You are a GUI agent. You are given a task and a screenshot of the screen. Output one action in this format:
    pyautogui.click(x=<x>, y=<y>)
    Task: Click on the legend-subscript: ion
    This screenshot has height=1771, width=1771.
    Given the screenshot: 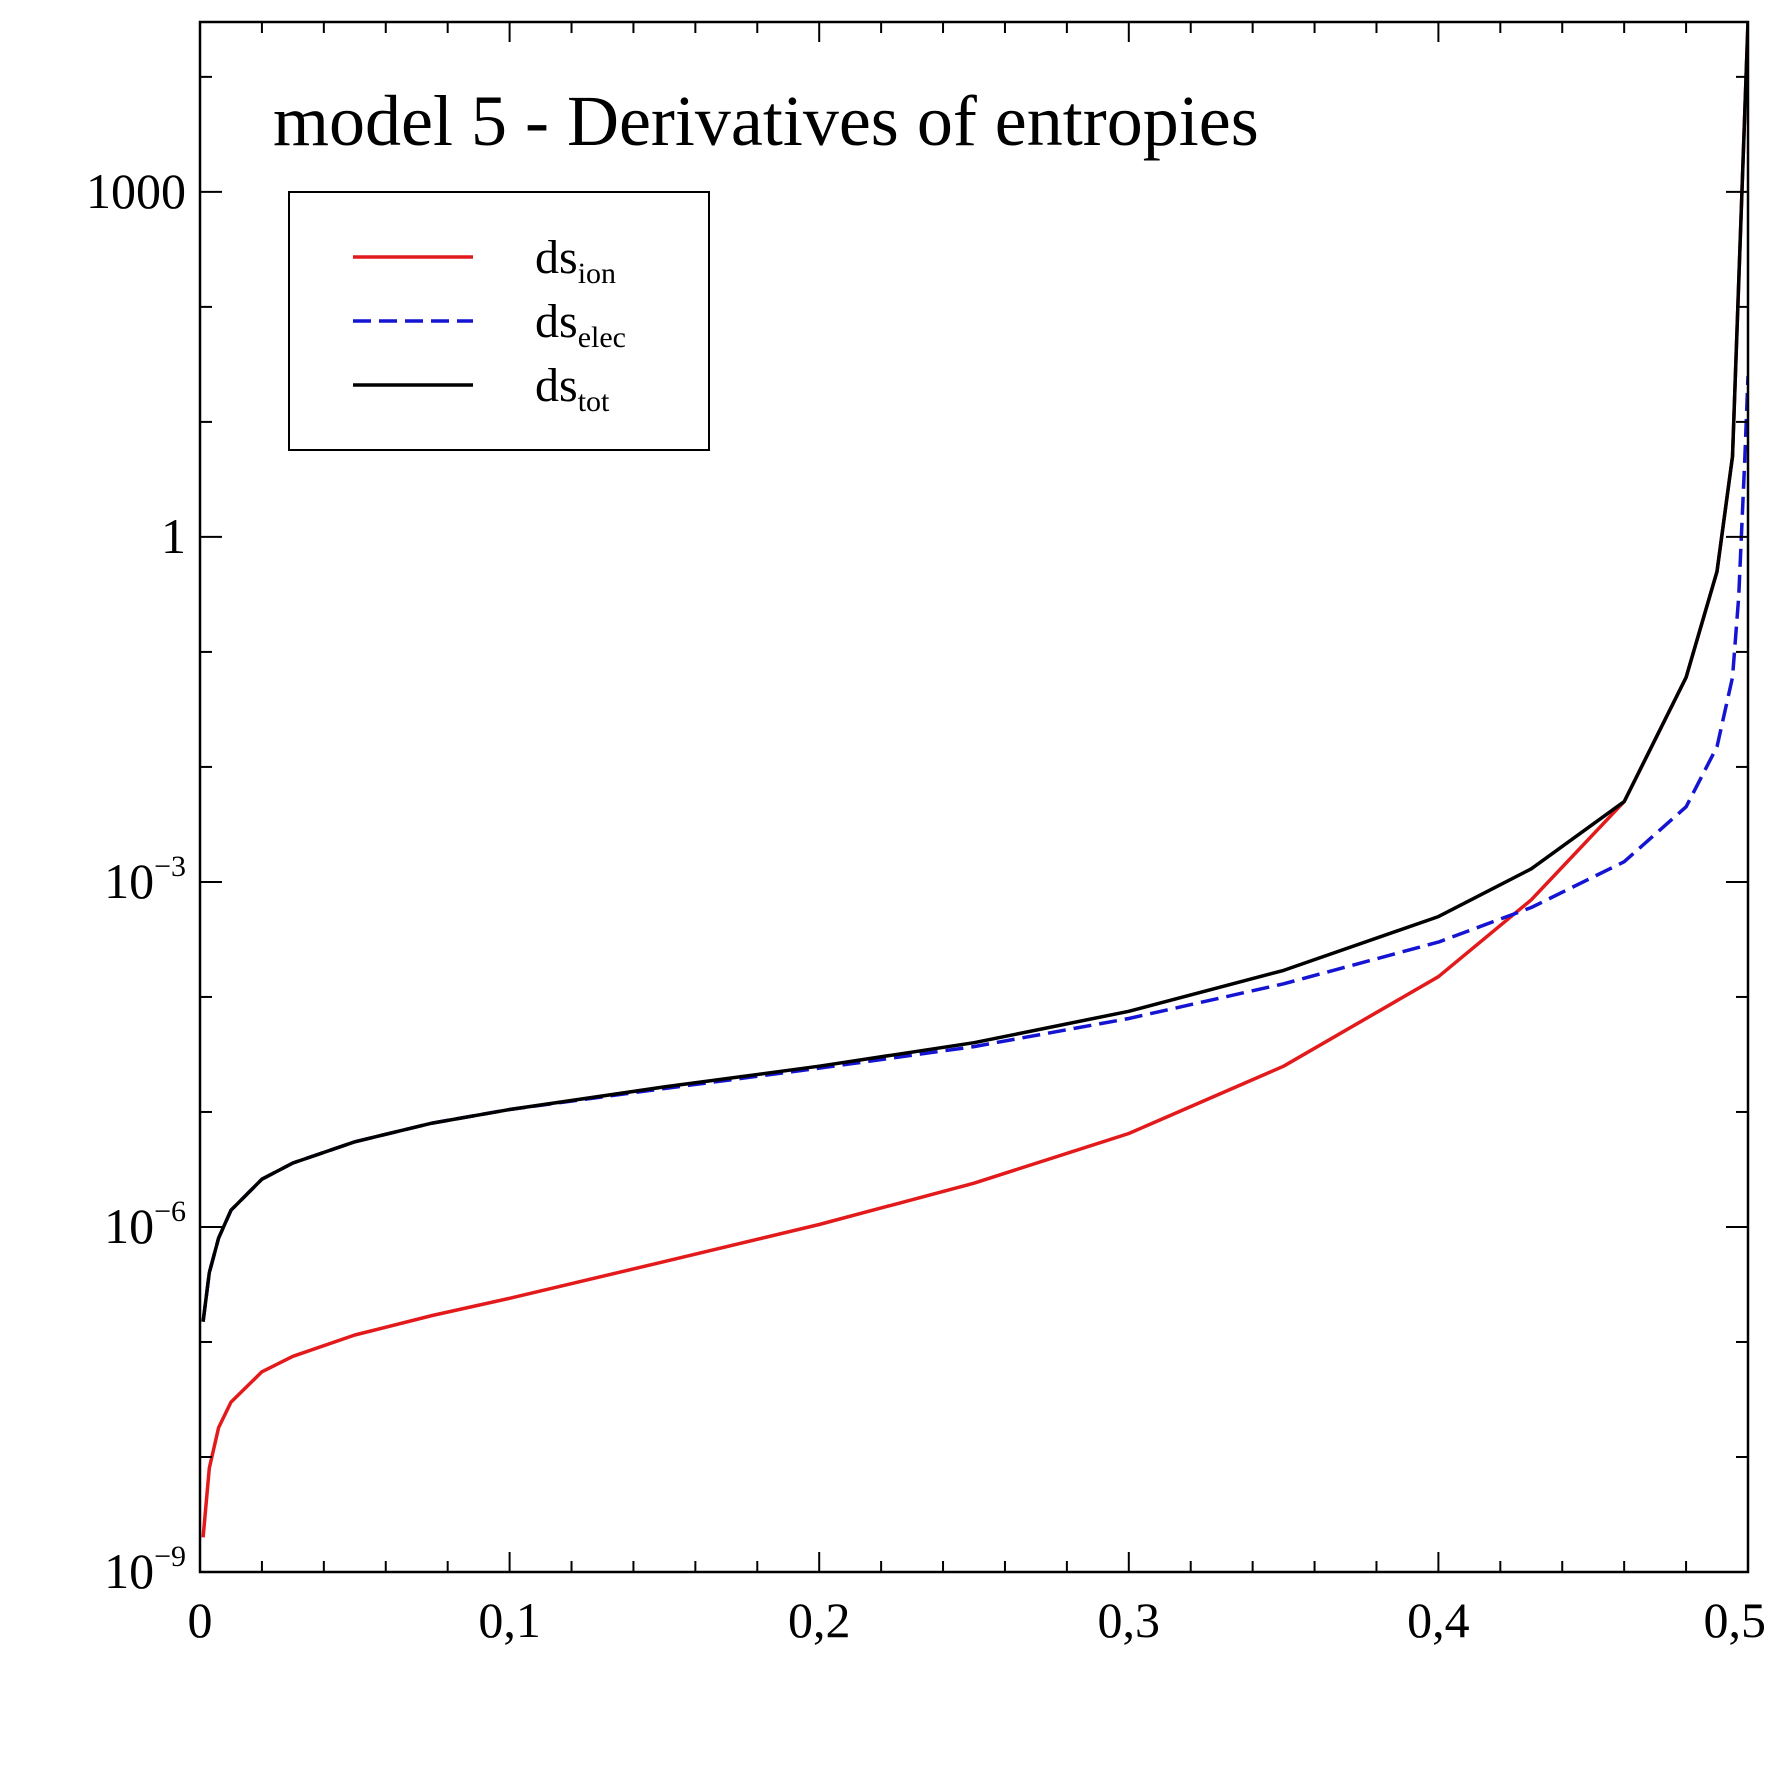 What is the action you would take?
    pyautogui.click(x=597, y=273)
    